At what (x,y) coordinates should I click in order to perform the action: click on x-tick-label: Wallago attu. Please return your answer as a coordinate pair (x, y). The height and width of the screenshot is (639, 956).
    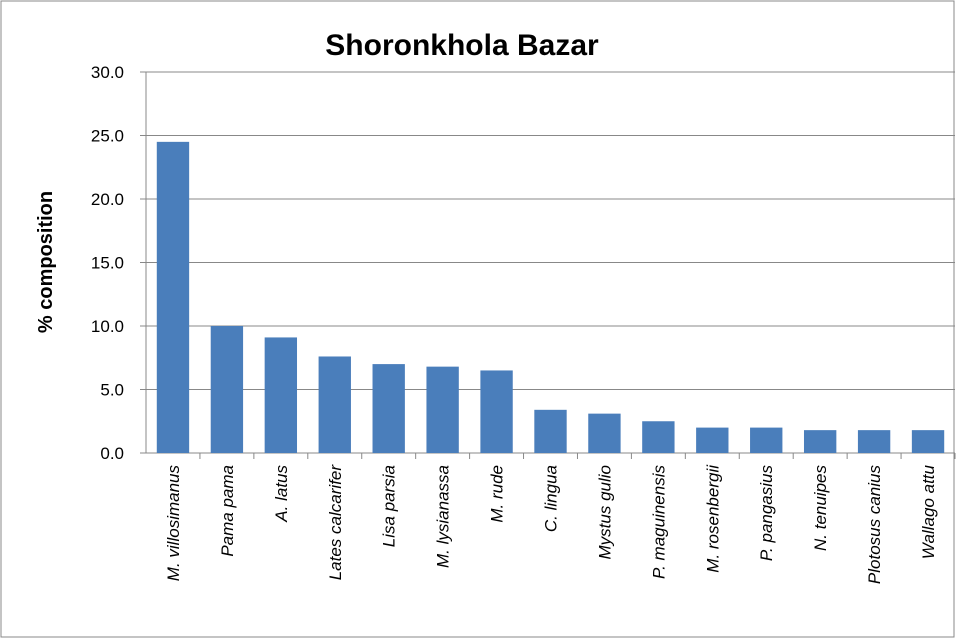
    Looking at the image, I should click on (928, 511).